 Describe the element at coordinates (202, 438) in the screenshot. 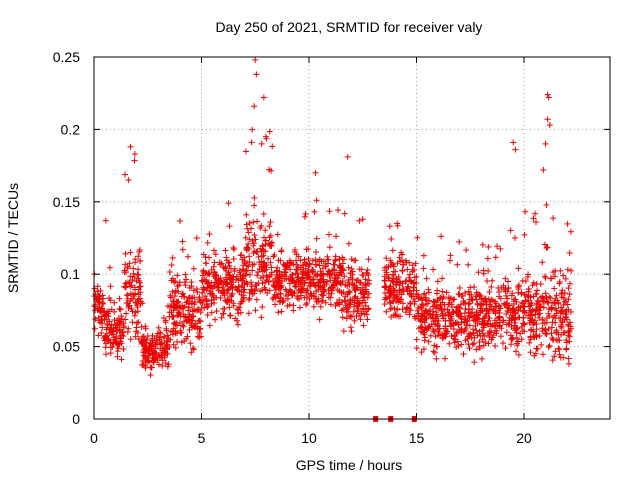

I see `x-tick-label: 5` at that location.